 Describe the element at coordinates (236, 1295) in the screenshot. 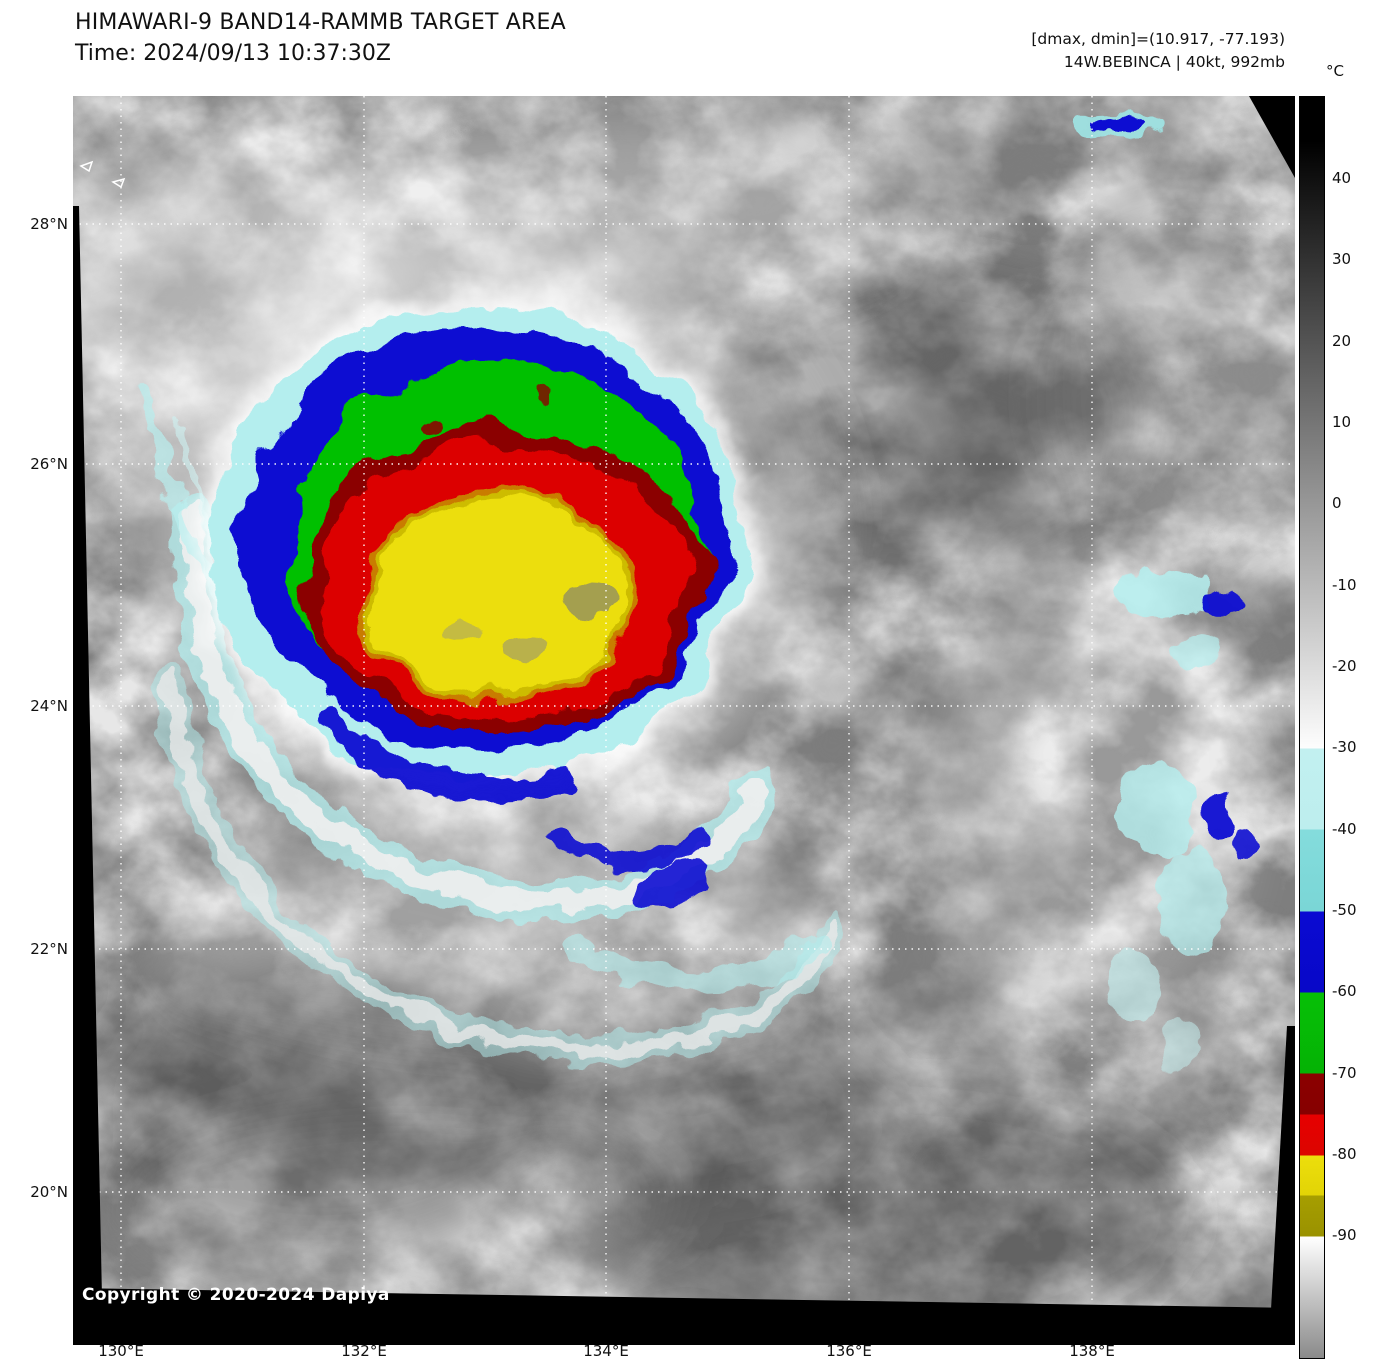

I see `copyright-label: Copyright © 2020-2024 Dapiya` at that location.